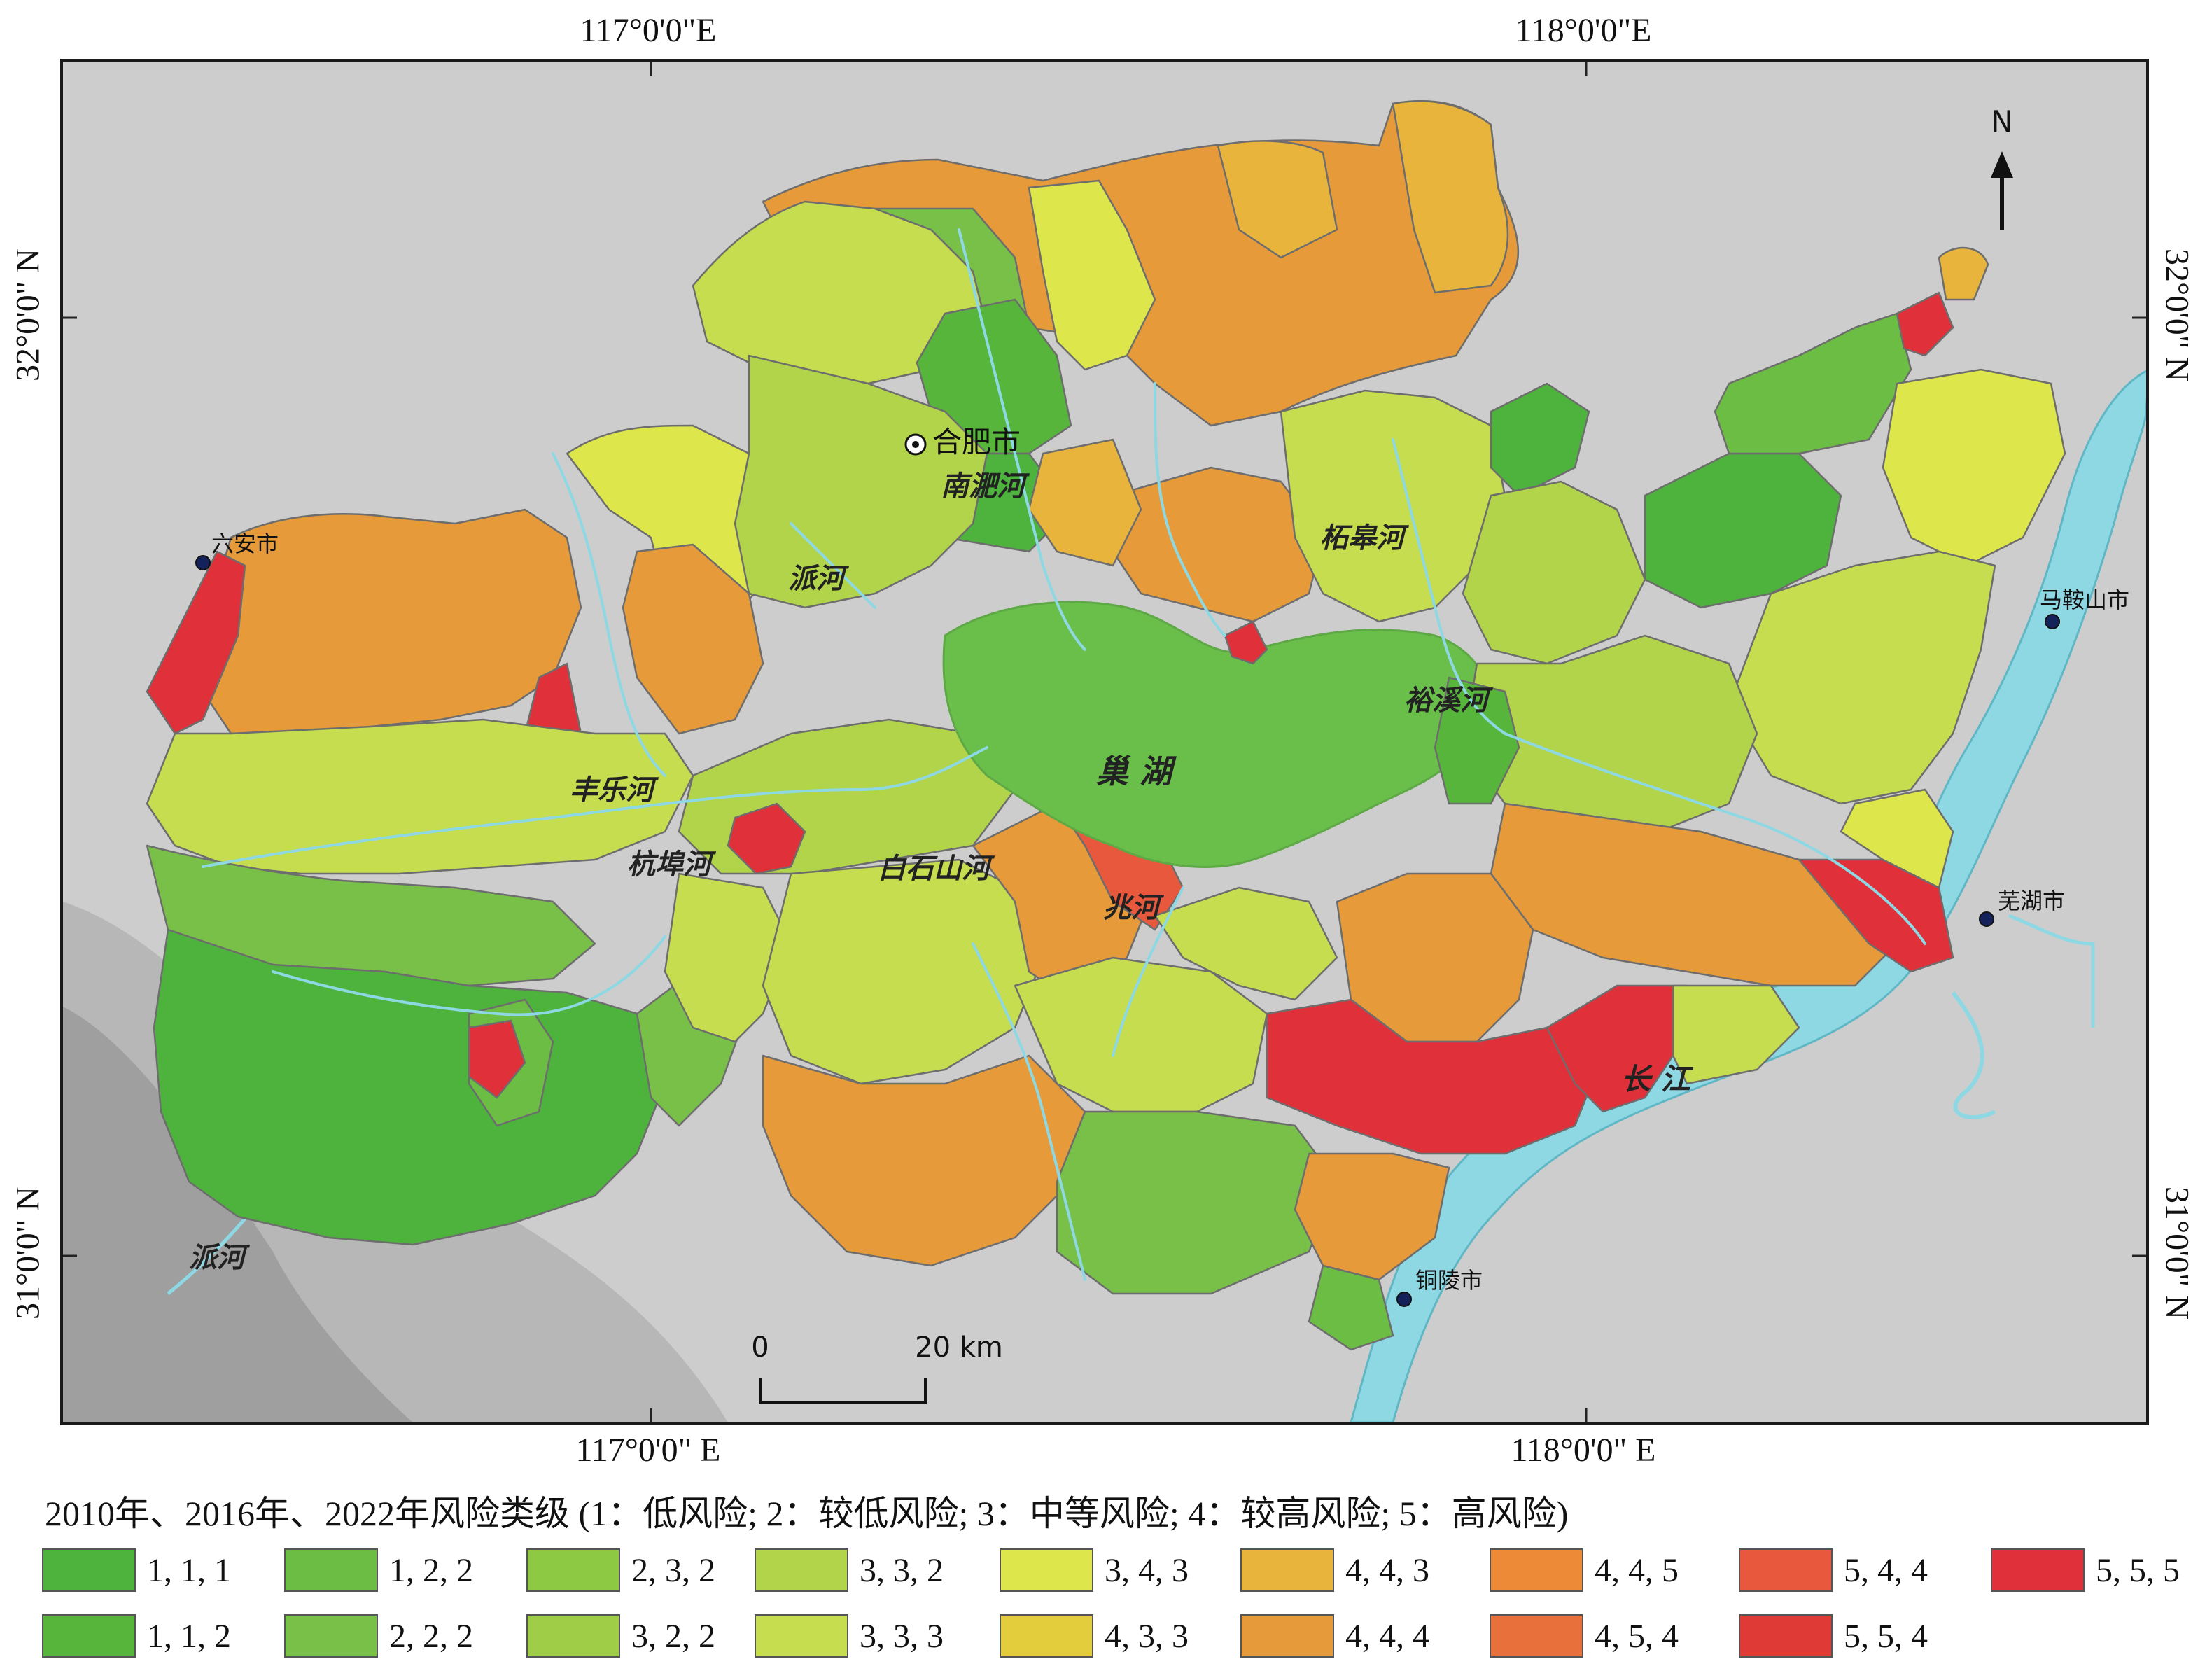  I want to click on scale-bar-end-label: 20 km, so click(959, 1347).